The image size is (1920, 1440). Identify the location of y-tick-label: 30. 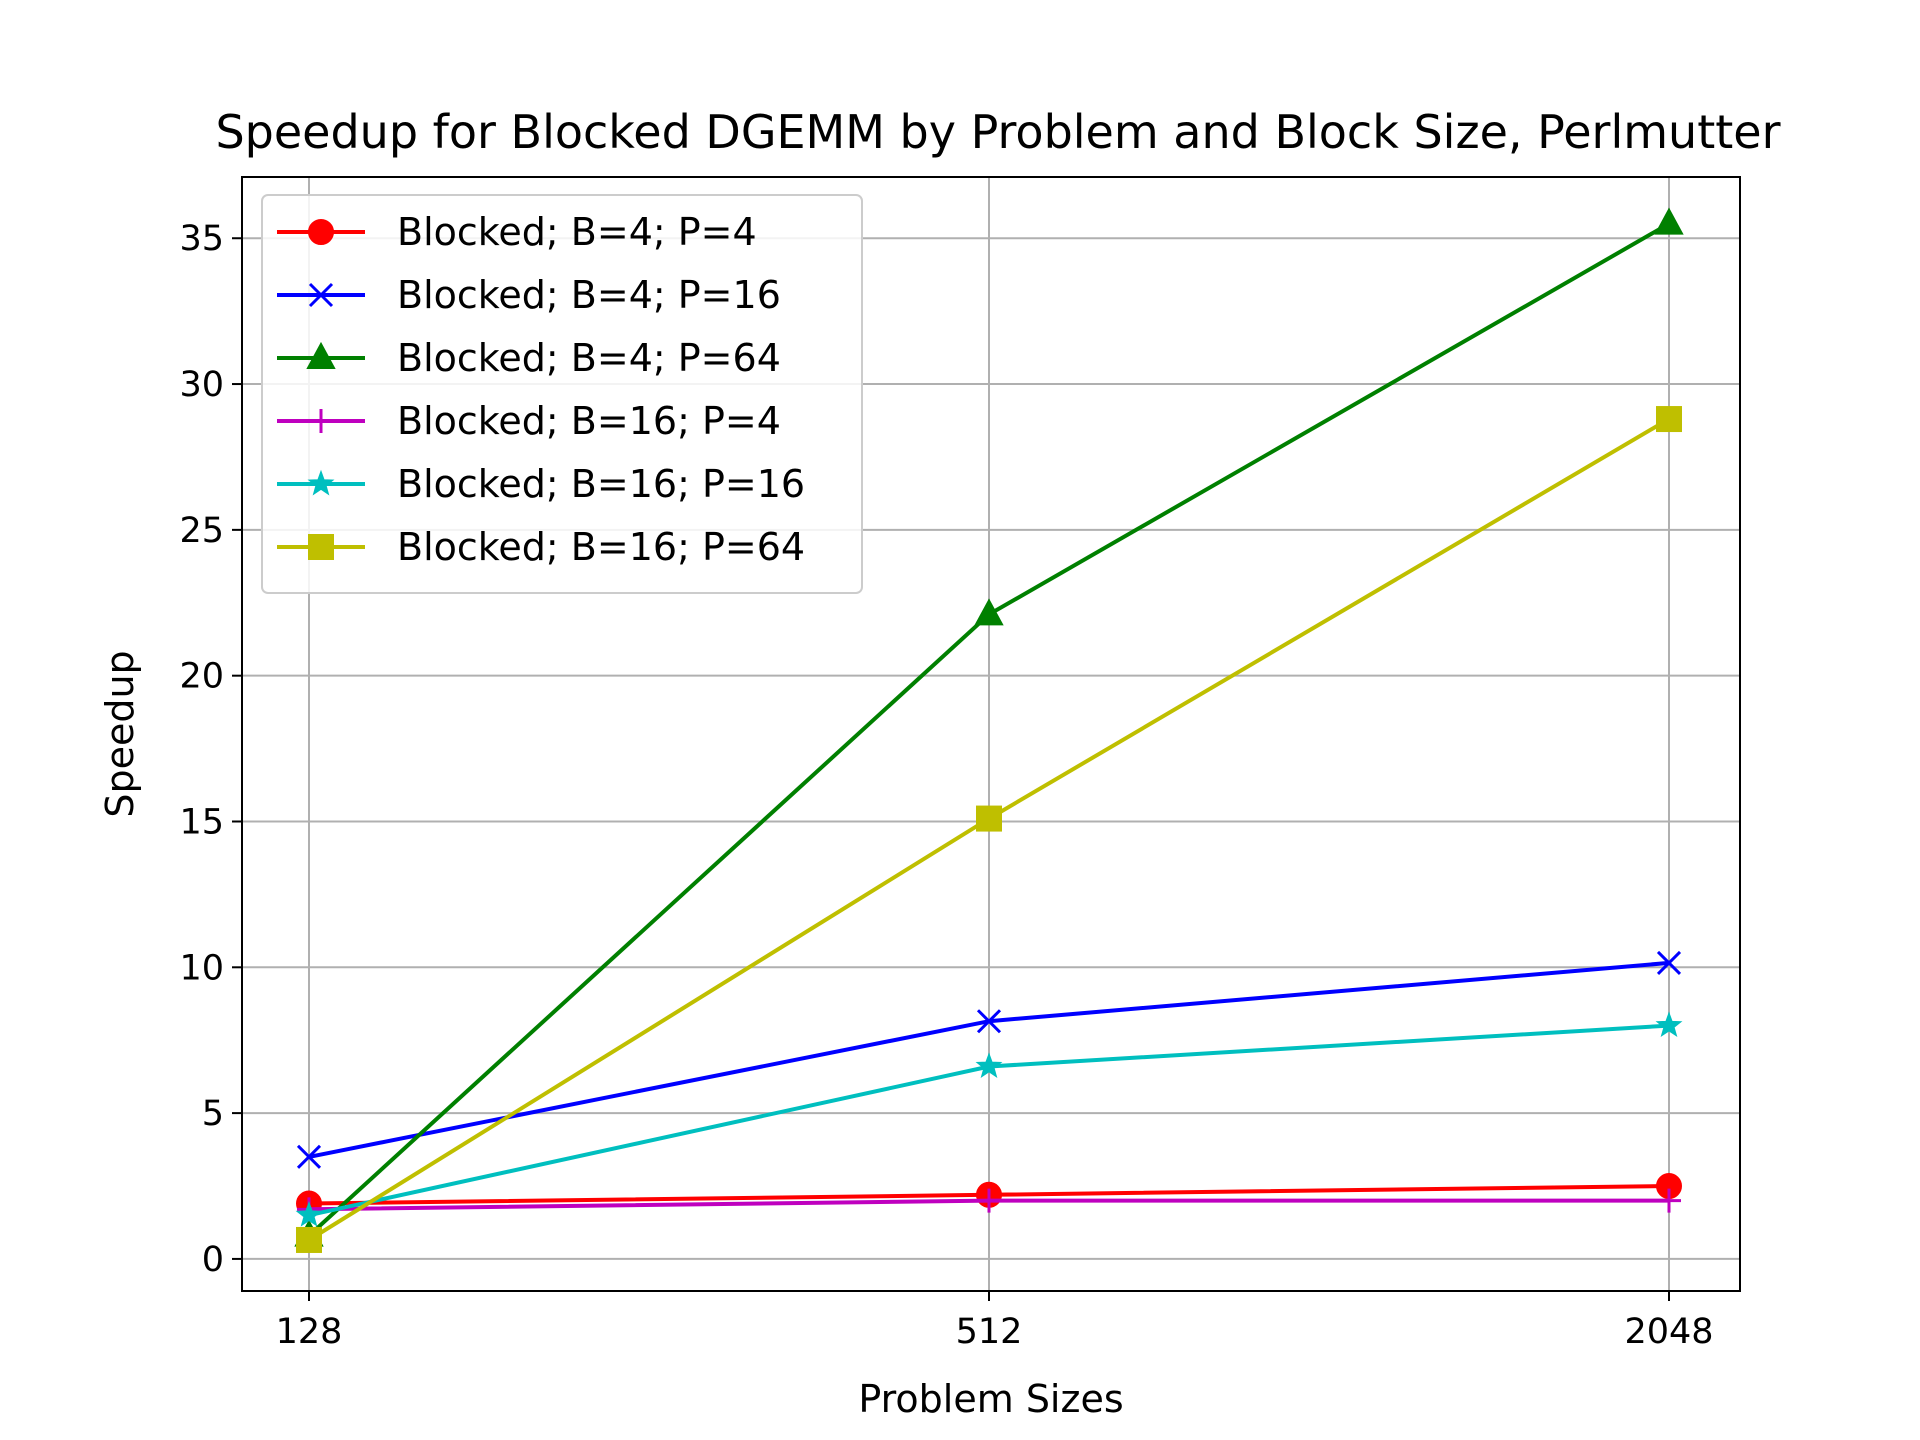
(201, 385).